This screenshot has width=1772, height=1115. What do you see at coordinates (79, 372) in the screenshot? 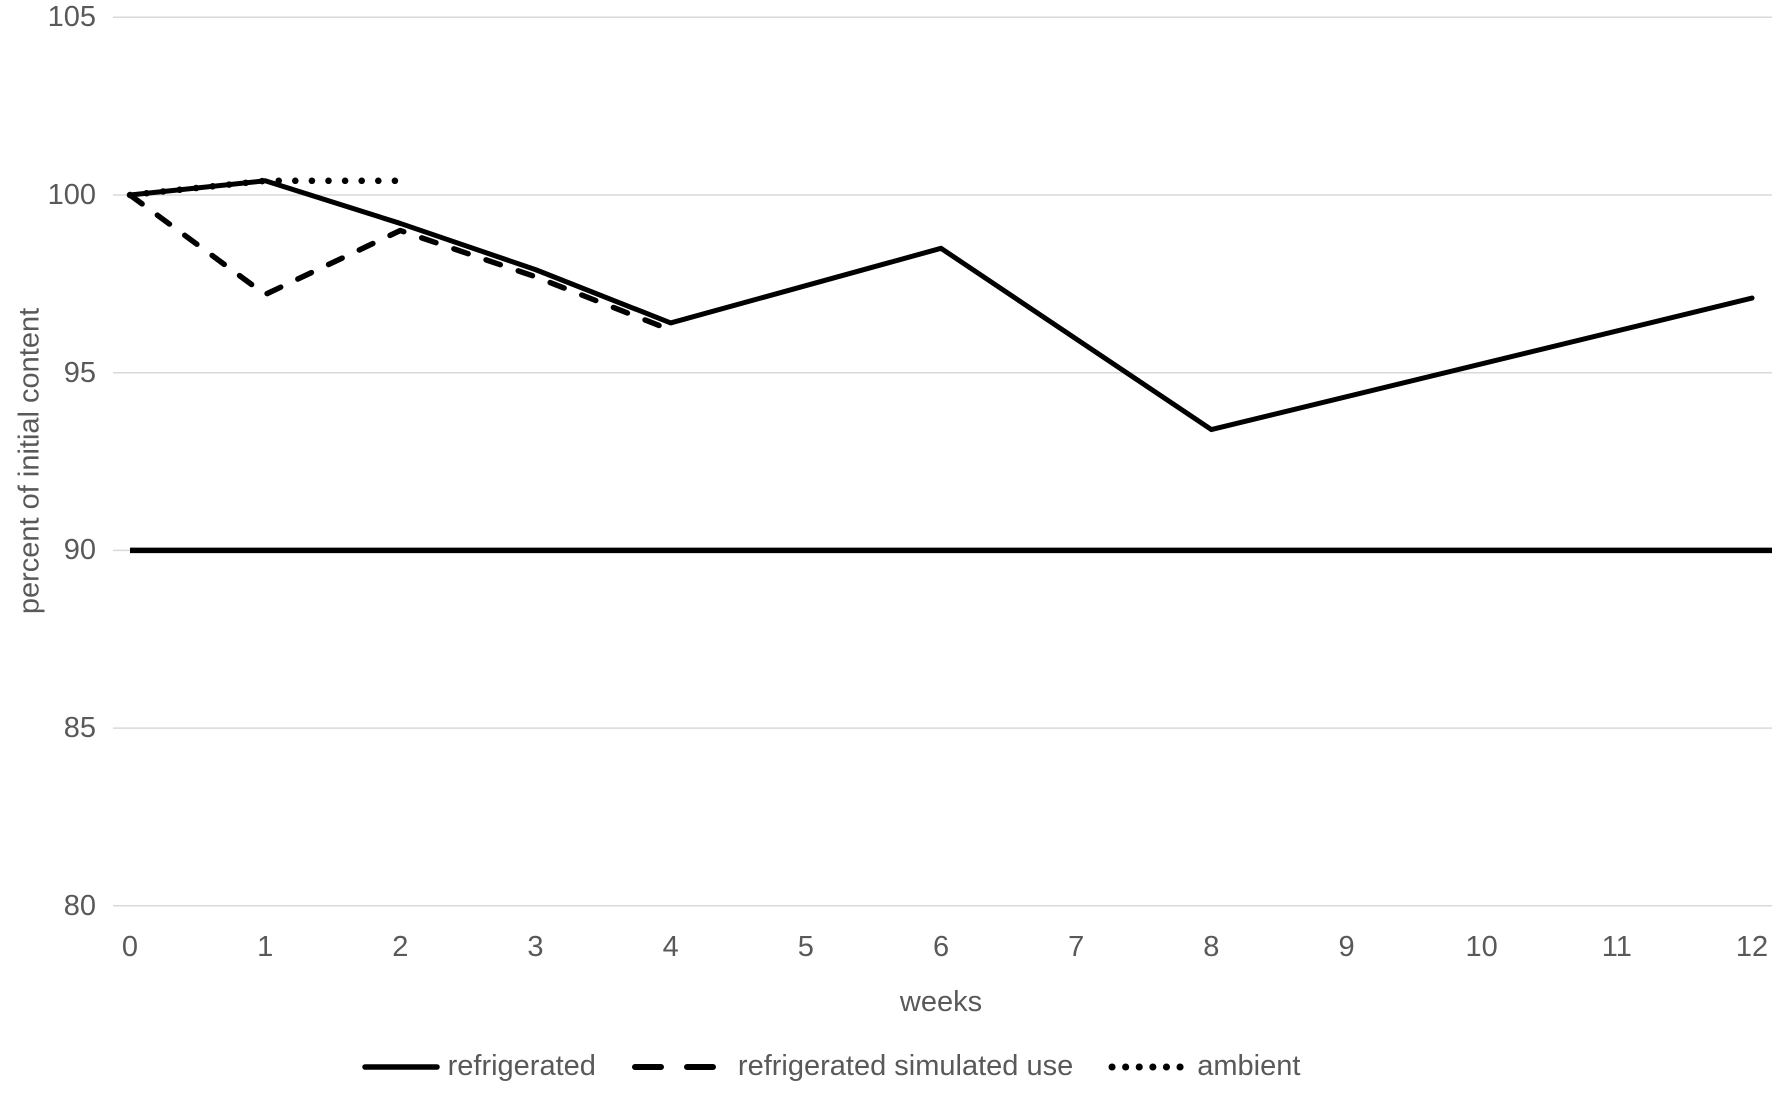
I see `y-tick-label-95: 95` at bounding box center [79, 372].